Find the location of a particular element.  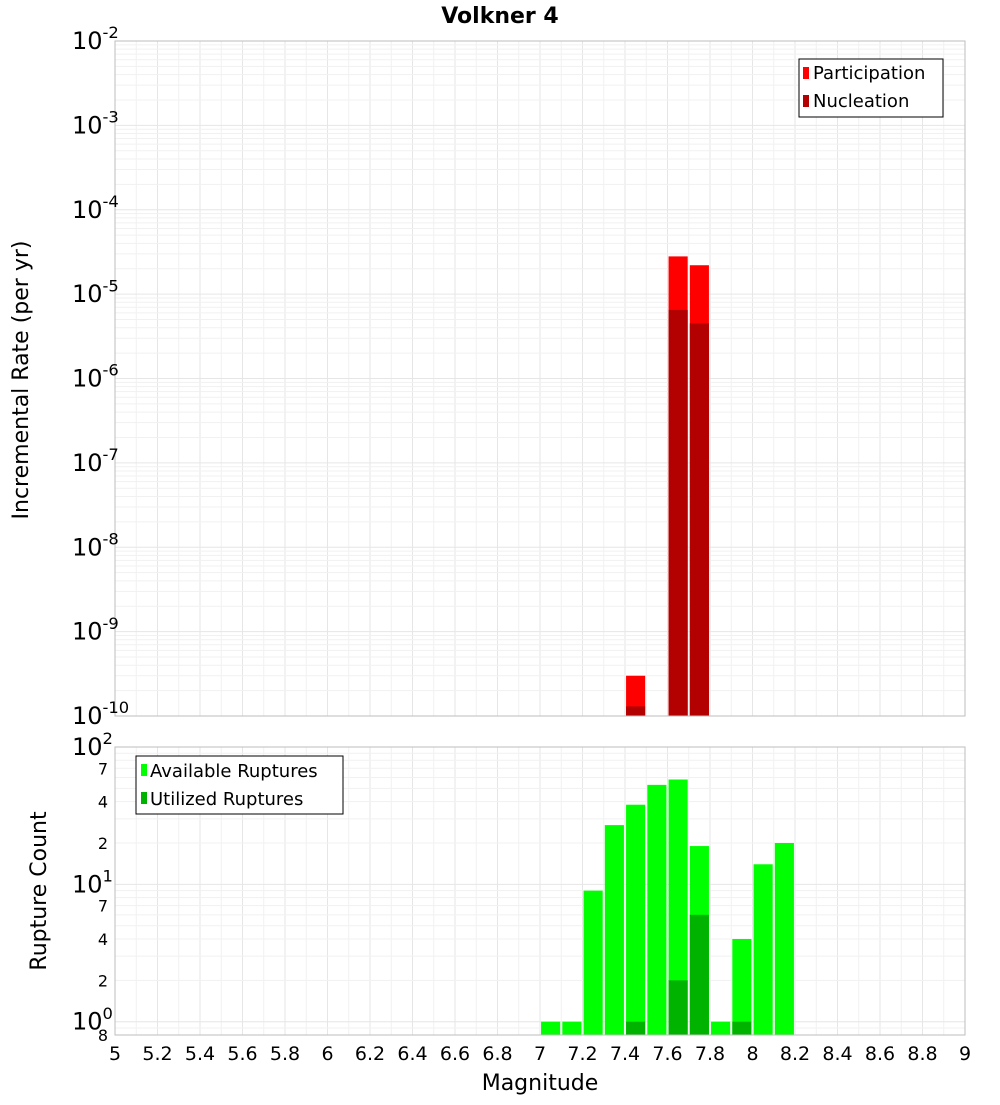

x-tick-label: 8.4 is located at coordinates (837, 1054).